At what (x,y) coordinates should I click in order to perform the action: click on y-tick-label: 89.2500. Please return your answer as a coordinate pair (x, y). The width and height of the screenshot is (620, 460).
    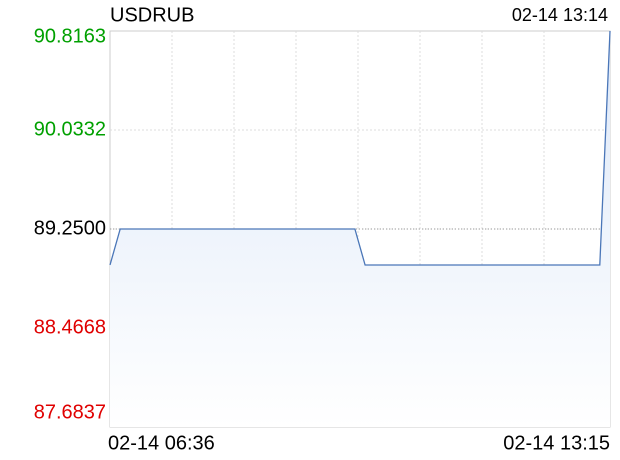
    Looking at the image, I should click on (70, 228).